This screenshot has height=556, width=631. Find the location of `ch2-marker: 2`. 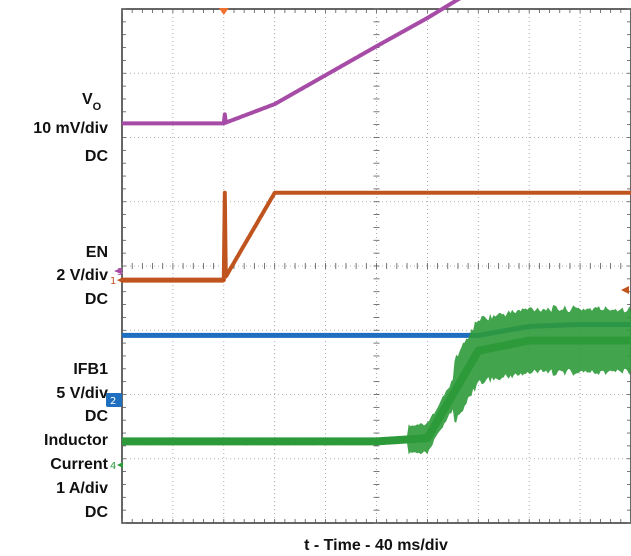

ch2-marker: 2 is located at coordinates (114, 400).